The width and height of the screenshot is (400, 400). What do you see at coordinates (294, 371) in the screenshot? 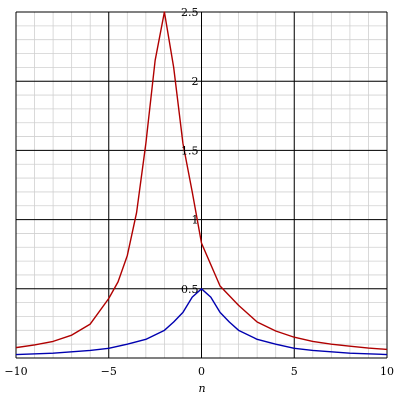
I see `x-tick-label: 5` at bounding box center [294, 371].